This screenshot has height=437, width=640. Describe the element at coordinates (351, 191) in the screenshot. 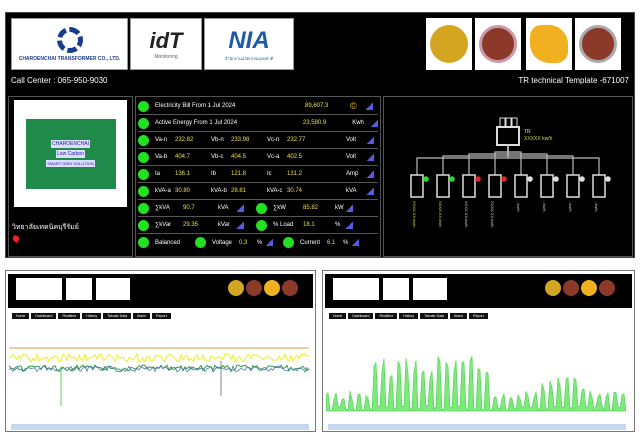

I see `unit: kVA` at that location.